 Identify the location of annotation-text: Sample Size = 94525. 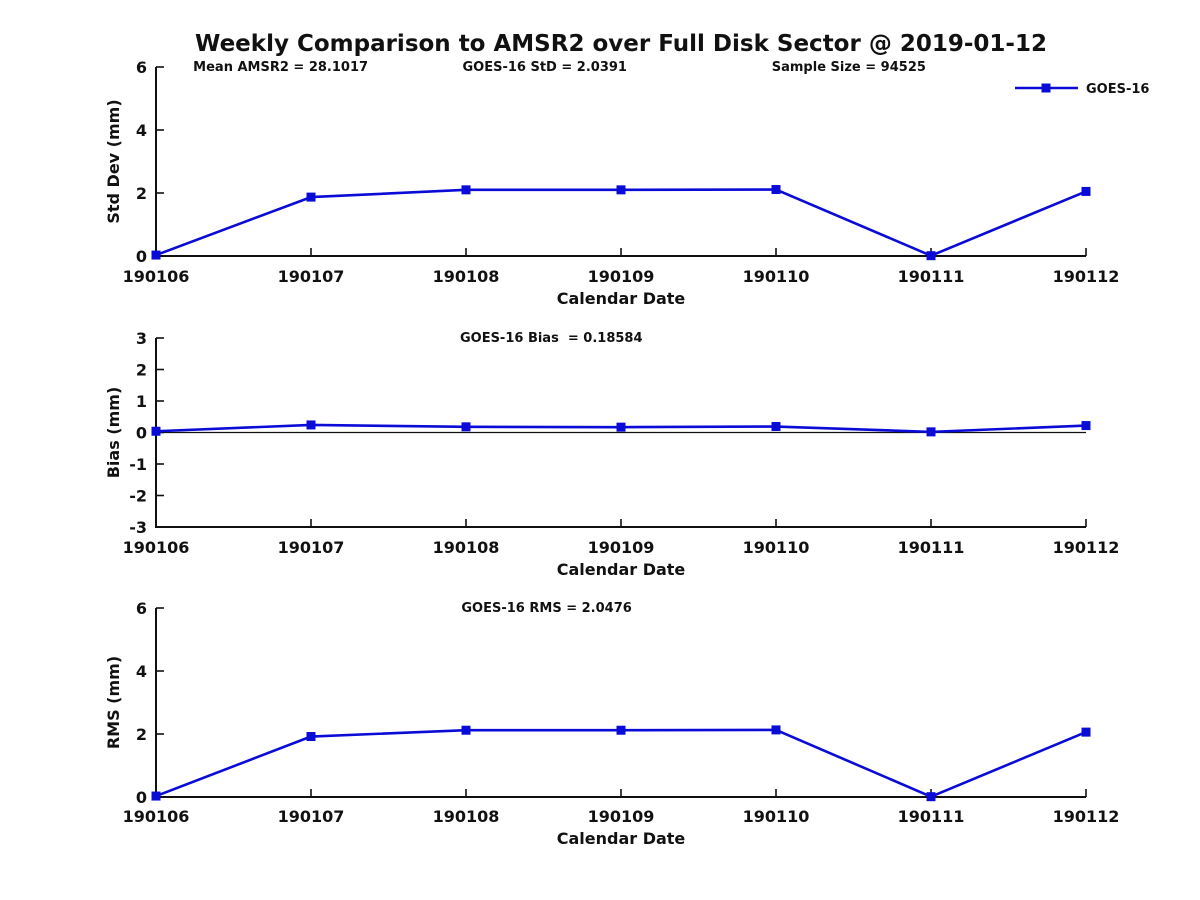
(849, 67).